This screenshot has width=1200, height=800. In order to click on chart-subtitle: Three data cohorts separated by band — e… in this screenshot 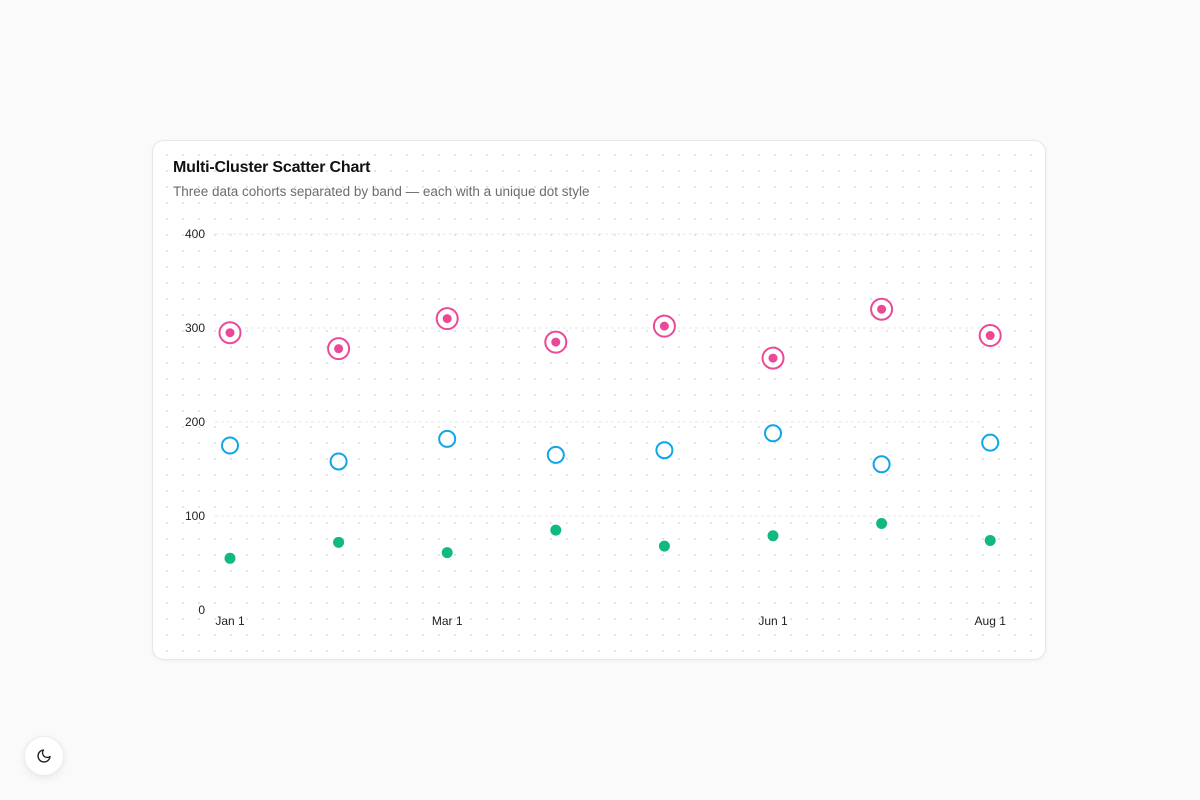, I will do `click(381, 191)`.